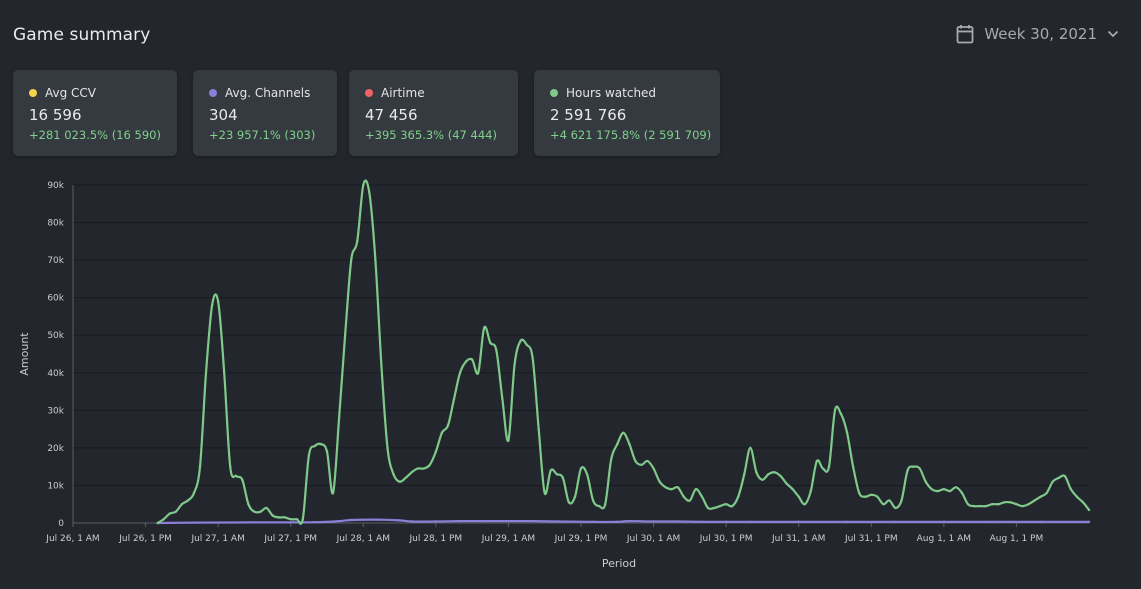  Describe the element at coordinates (95, 113) in the screenshot. I see `card-avg-ccv: Avg CCV 16 596 +281 023.5% (16 590)` at that location.